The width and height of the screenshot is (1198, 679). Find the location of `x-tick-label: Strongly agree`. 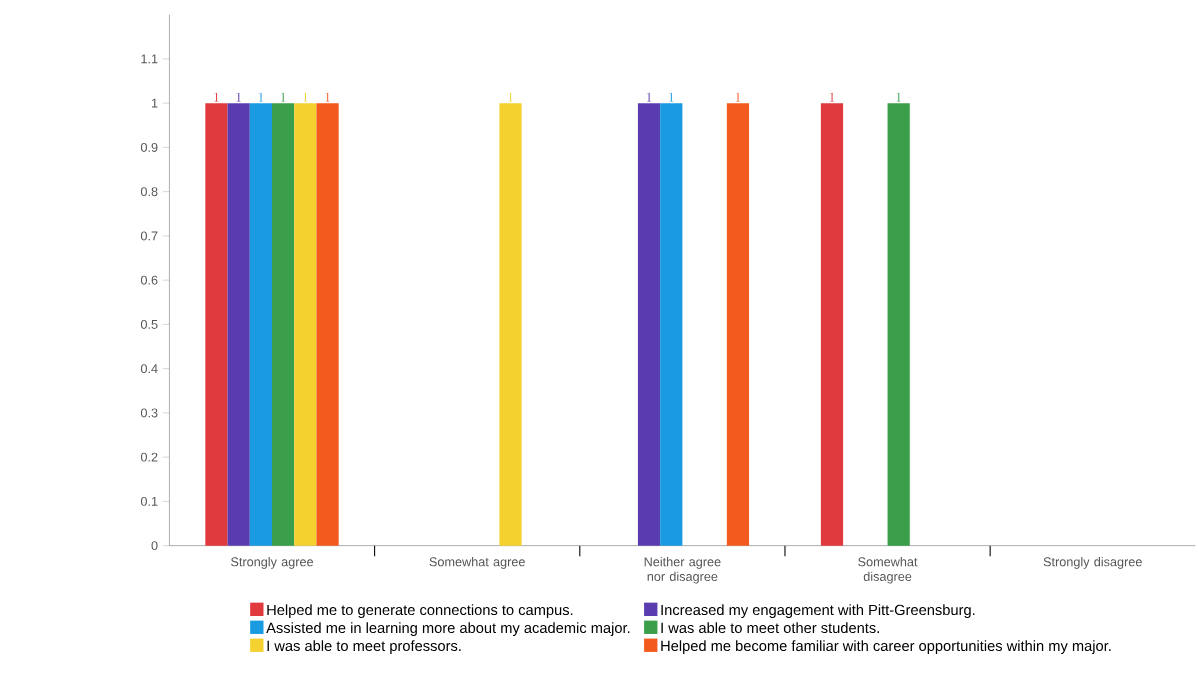

x-tick-label: Strongly agree is located at coordinates (272, 562).